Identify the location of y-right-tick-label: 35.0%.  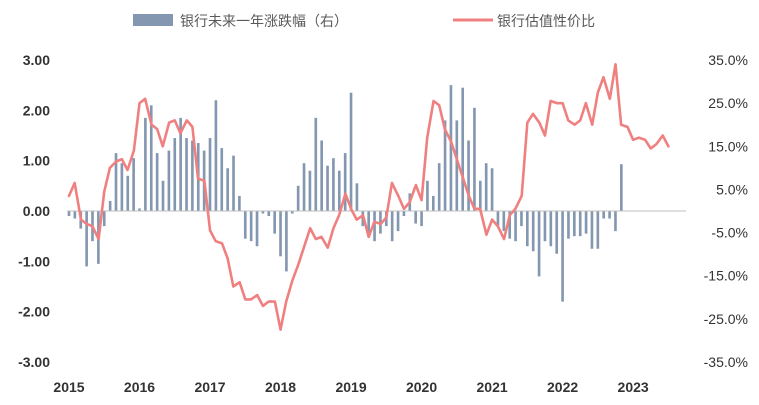
(728, 60).